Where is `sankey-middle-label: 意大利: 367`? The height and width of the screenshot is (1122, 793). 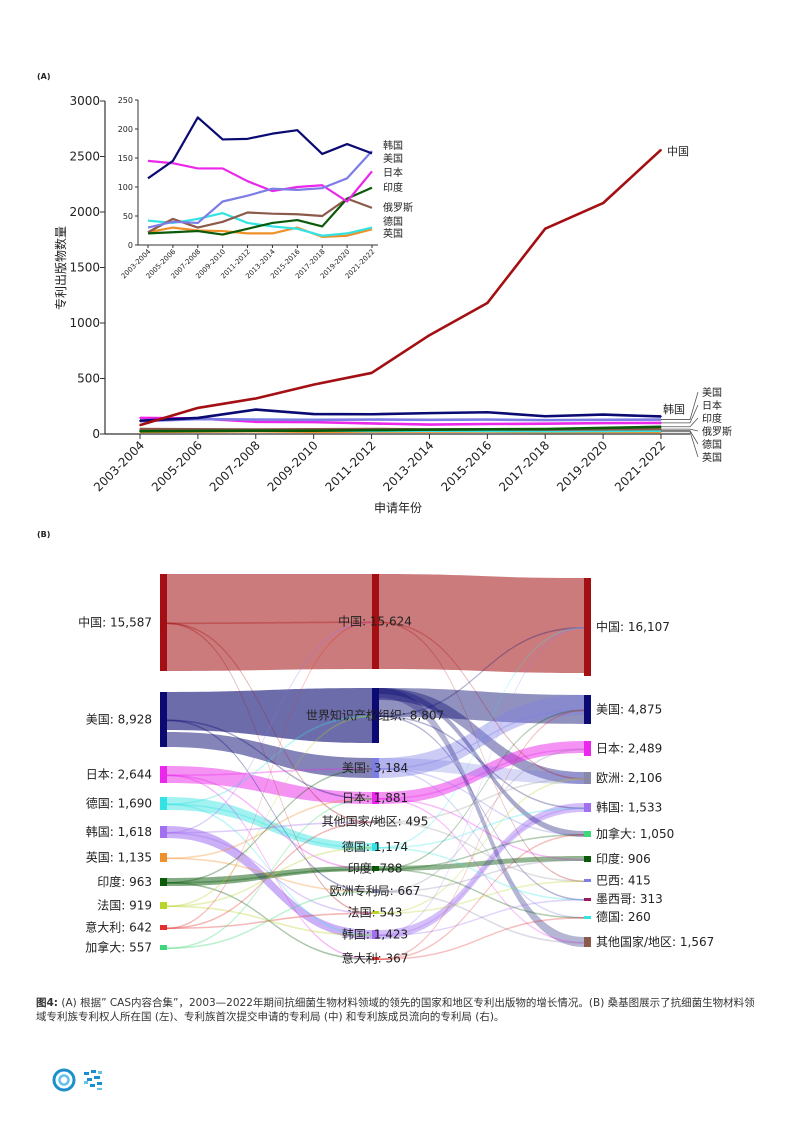 sankey-middle-label: 意大利: 367 is located at coordinates (375, 958).